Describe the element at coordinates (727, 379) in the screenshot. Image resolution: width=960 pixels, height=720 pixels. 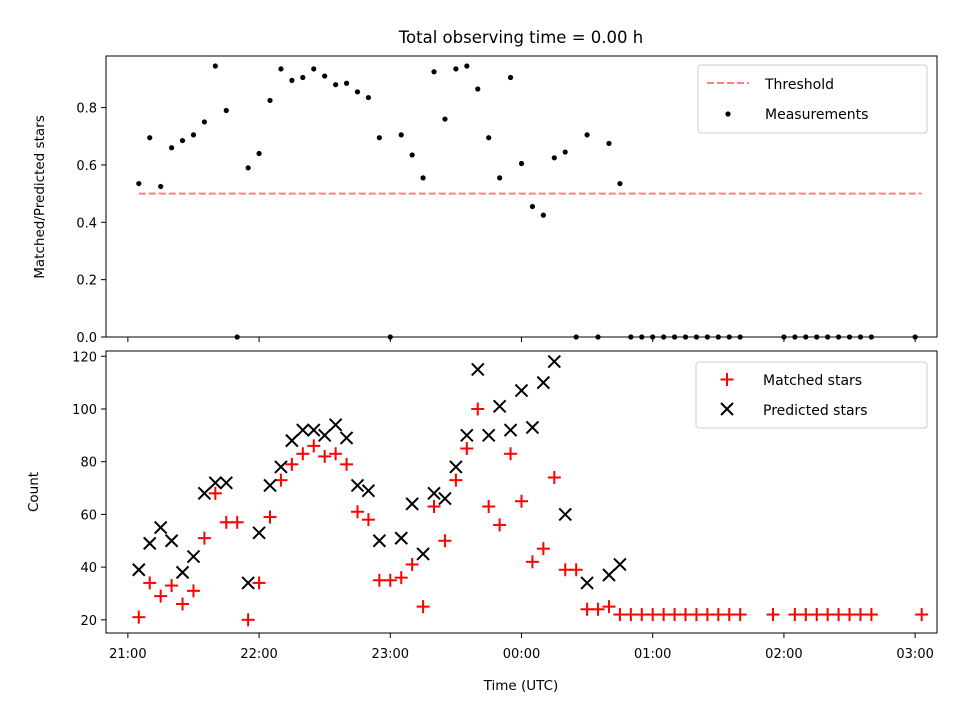
I see `matched-legend-swatch` at that location.